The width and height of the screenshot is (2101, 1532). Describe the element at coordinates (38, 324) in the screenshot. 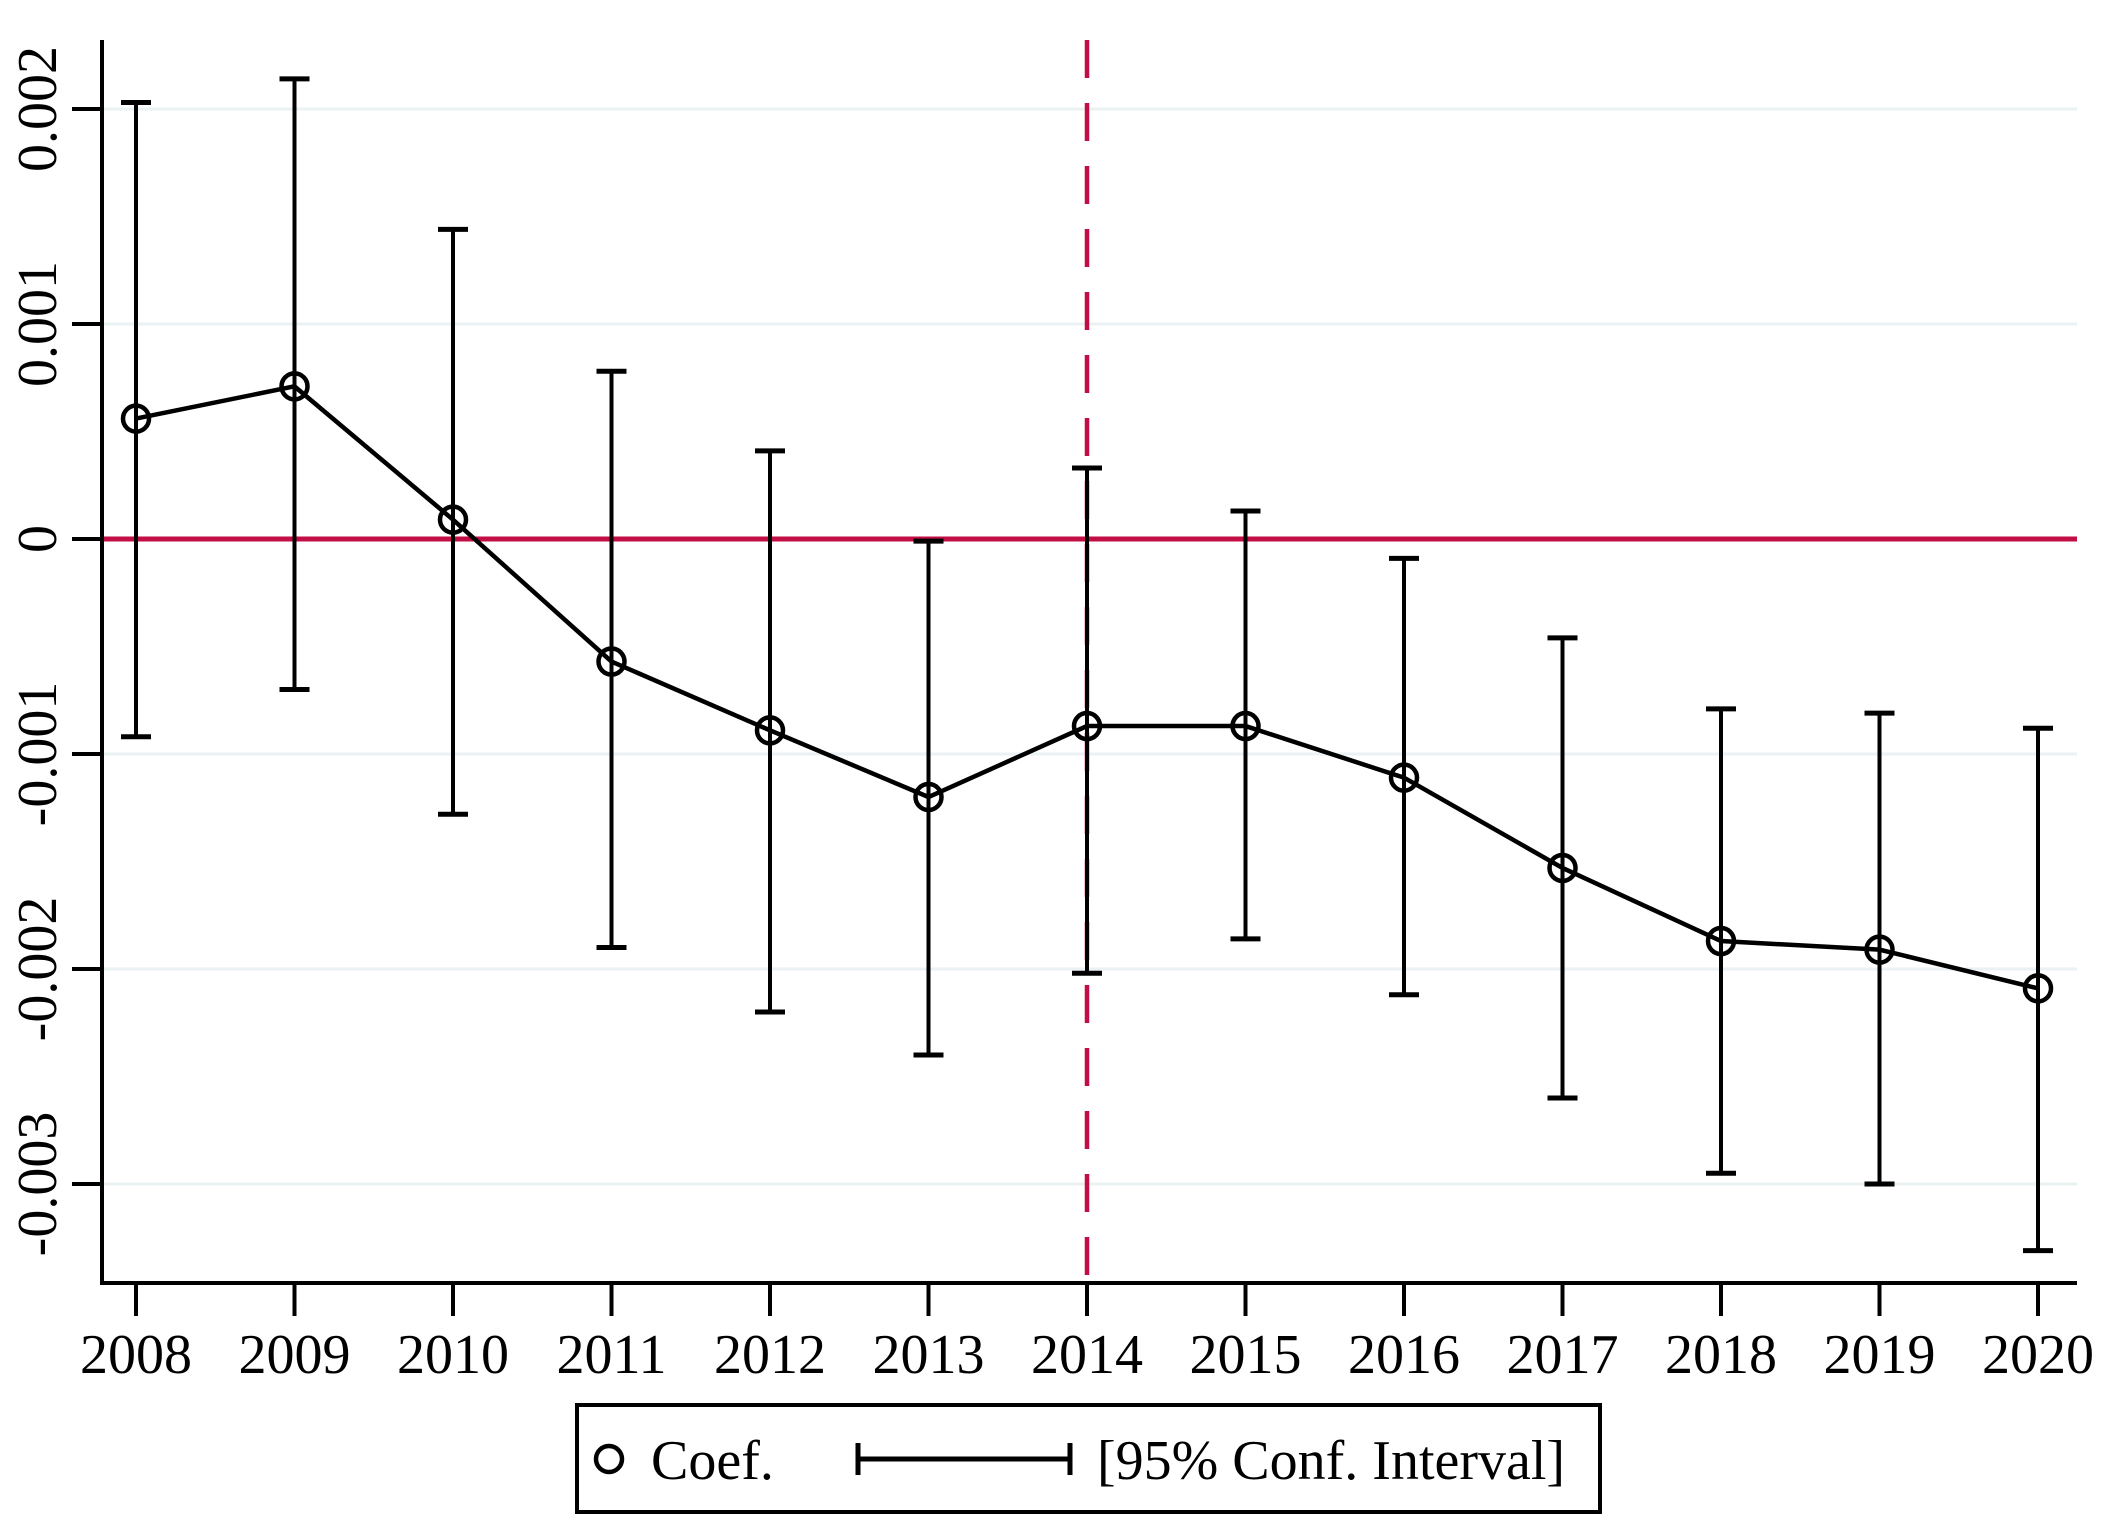

I see `y-axis-label-0.001: 0.001` at that location.